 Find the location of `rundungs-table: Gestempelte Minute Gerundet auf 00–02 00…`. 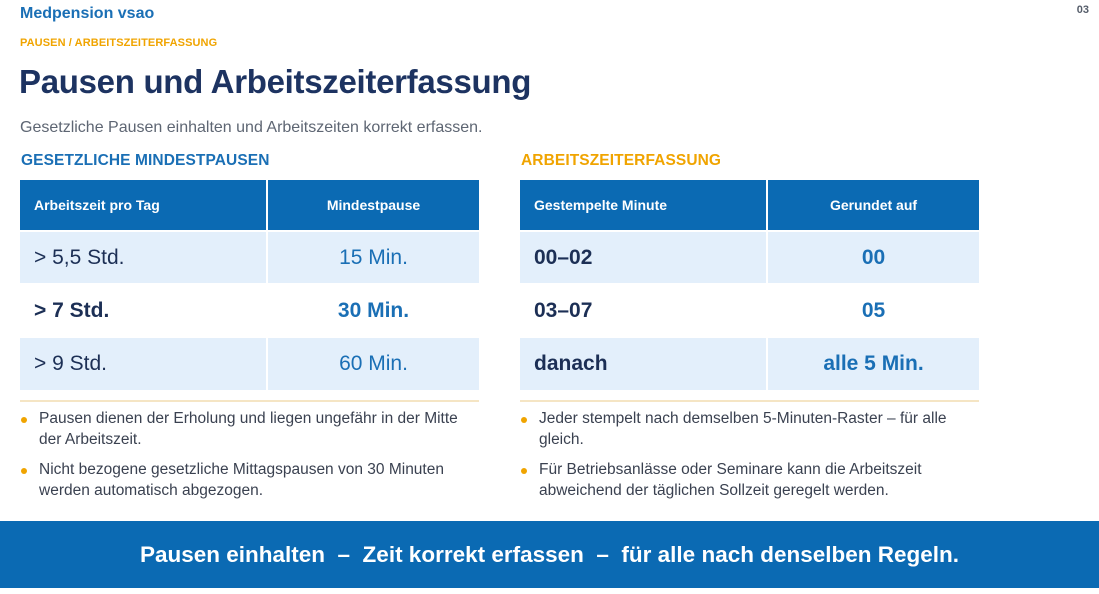

rundungs-table: Gestempelte Minute Gerundet auf 00–02 00… is located at coordinates (749, 285).